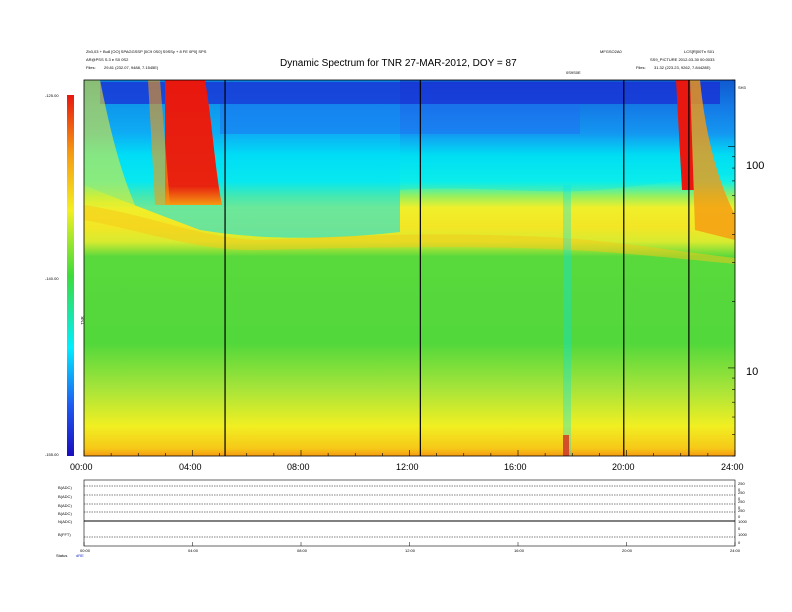 Image resolution: width=792 pixels, height=612 pixels. I want to click on header-top-center-small: 0S9S0E, so click(573, 72).